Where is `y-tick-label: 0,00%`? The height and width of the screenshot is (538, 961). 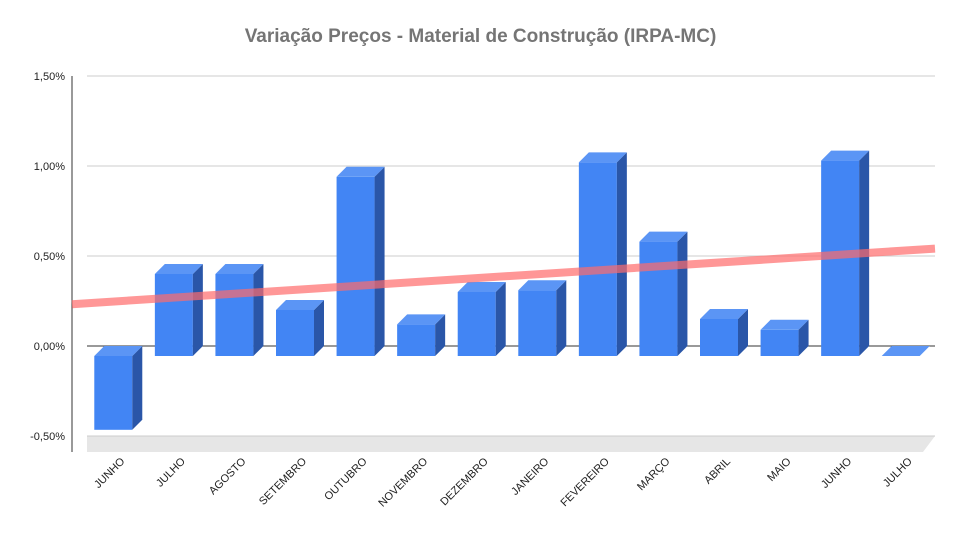
y-tick-label: 0,00% is located at coordinates (49, 347).